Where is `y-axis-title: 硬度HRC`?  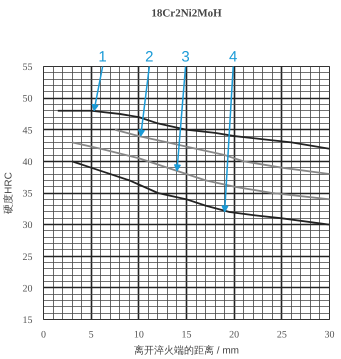
y-axis-title: 硬度HRC is located at coordinates (8, 193).